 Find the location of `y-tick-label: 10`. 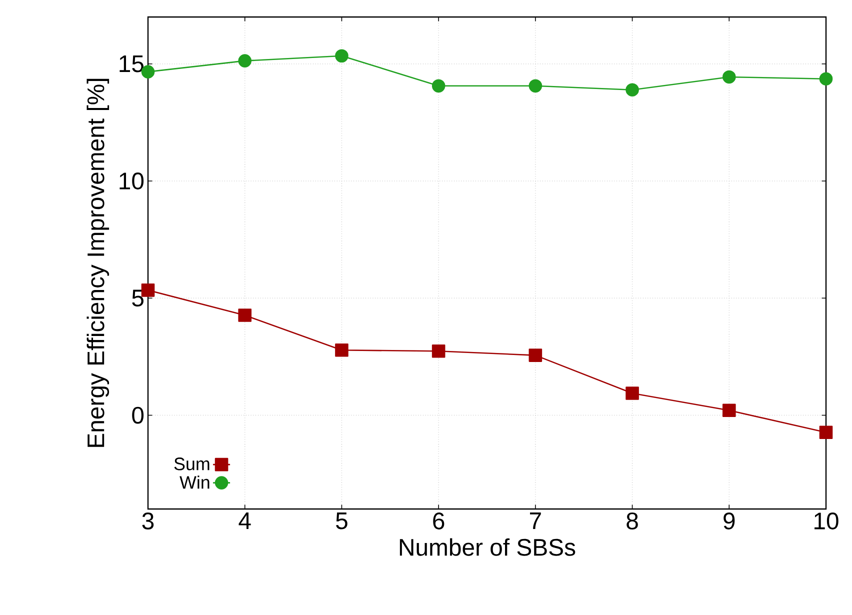

y-tick-label: 10 is located at coordinates (132, 181).